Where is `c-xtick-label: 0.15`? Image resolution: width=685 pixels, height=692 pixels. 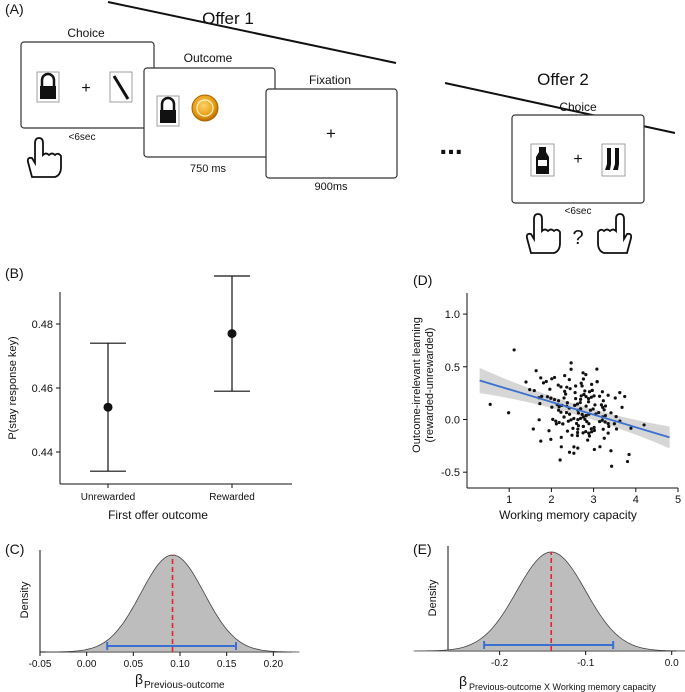 c-xtick-label: 0.15 is located at coordinates (227, 664).